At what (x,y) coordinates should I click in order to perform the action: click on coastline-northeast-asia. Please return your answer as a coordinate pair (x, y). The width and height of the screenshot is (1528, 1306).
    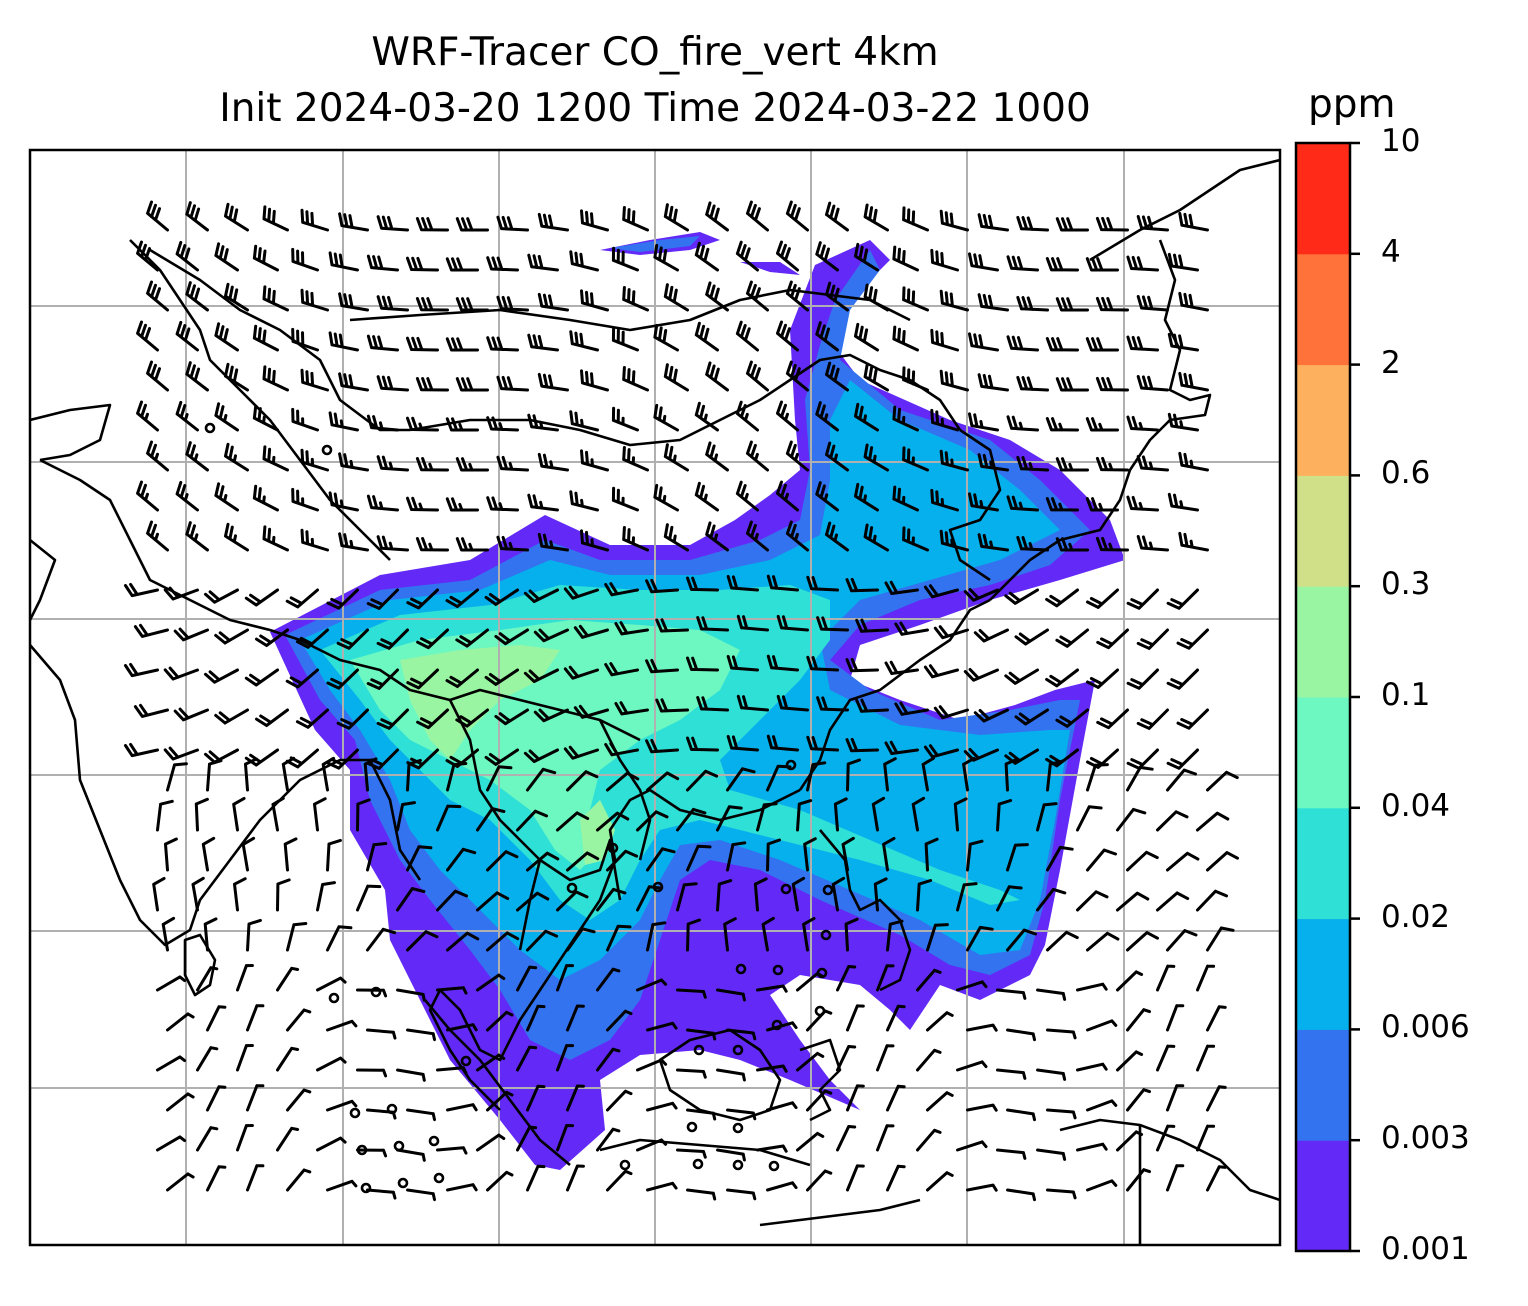
    Looking at the image, I should click on (1184, 210).